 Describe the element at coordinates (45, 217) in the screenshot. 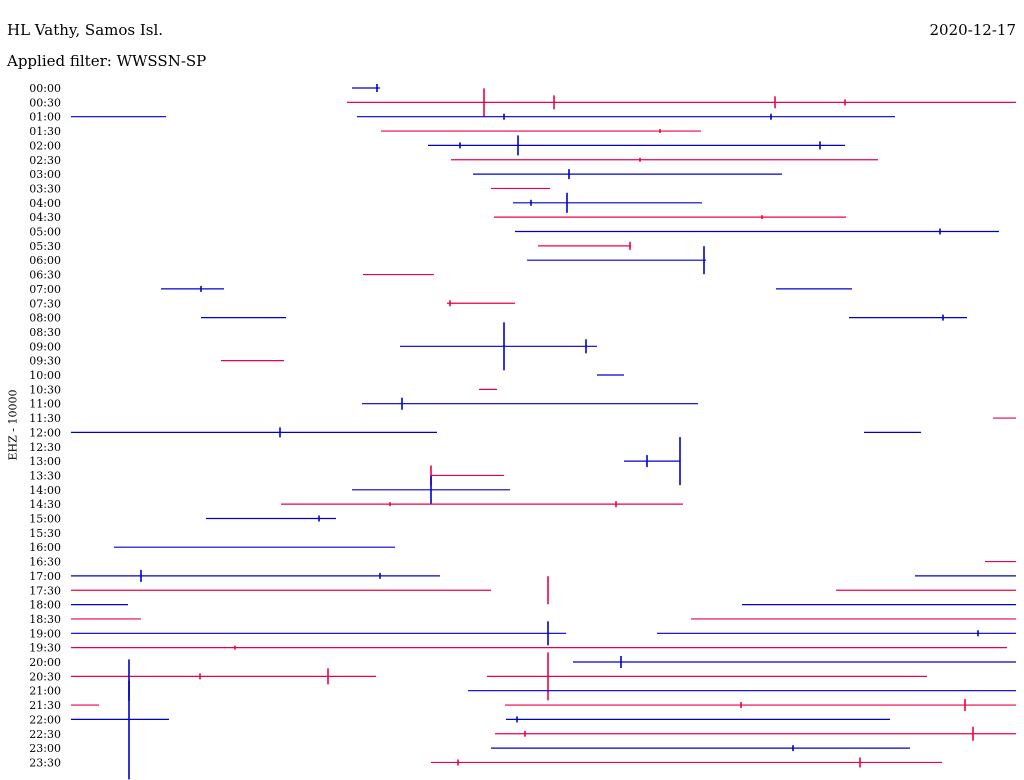

I see `time-label-0430: 04:30` at that location.